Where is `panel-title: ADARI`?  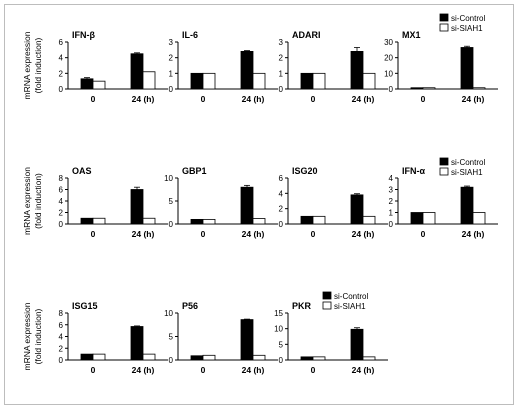 panel-title: ADARI is located at coordinates (306, 35).